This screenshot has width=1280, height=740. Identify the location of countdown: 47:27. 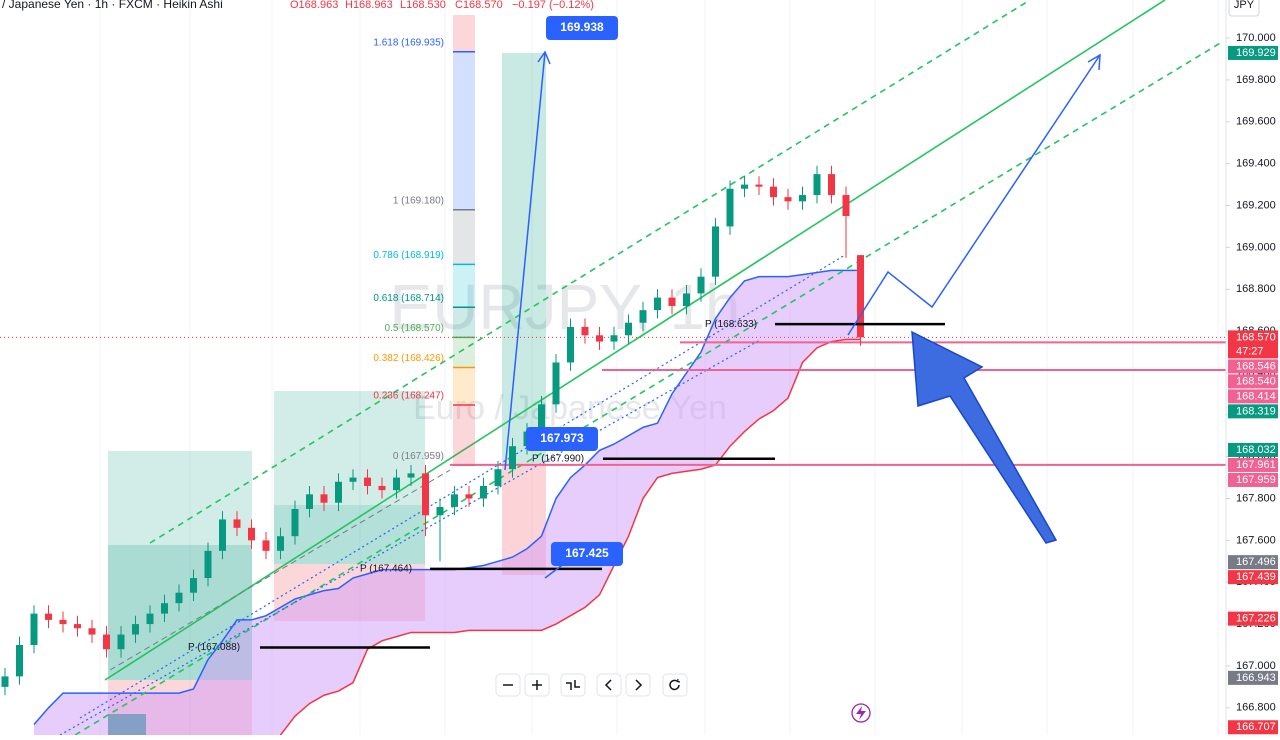
(1250, 351).